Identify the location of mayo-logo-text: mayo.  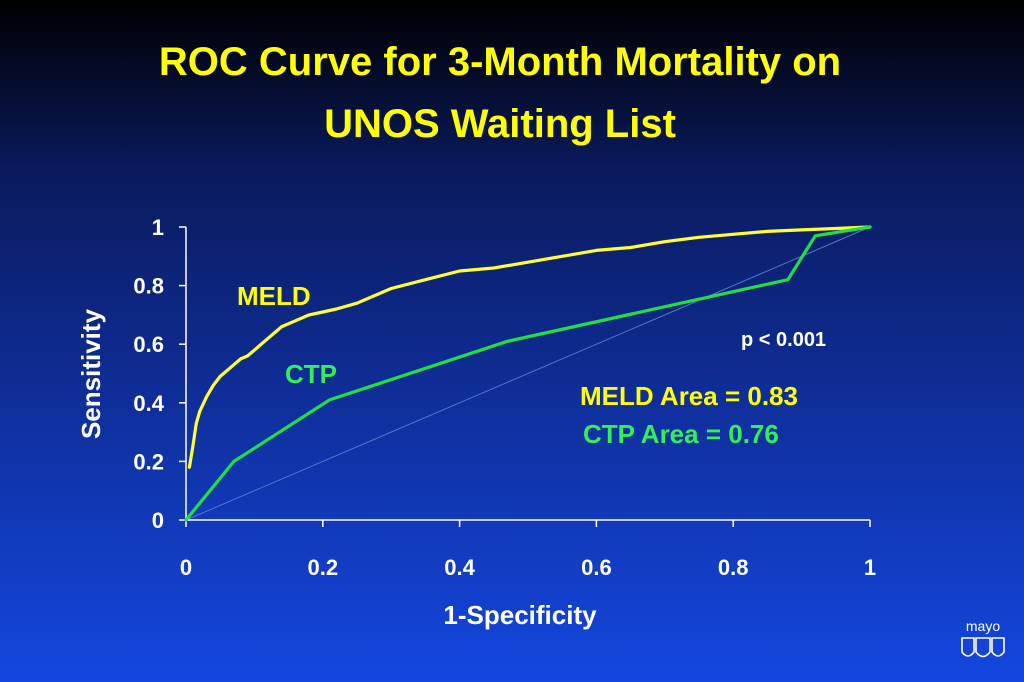
(983, 626).